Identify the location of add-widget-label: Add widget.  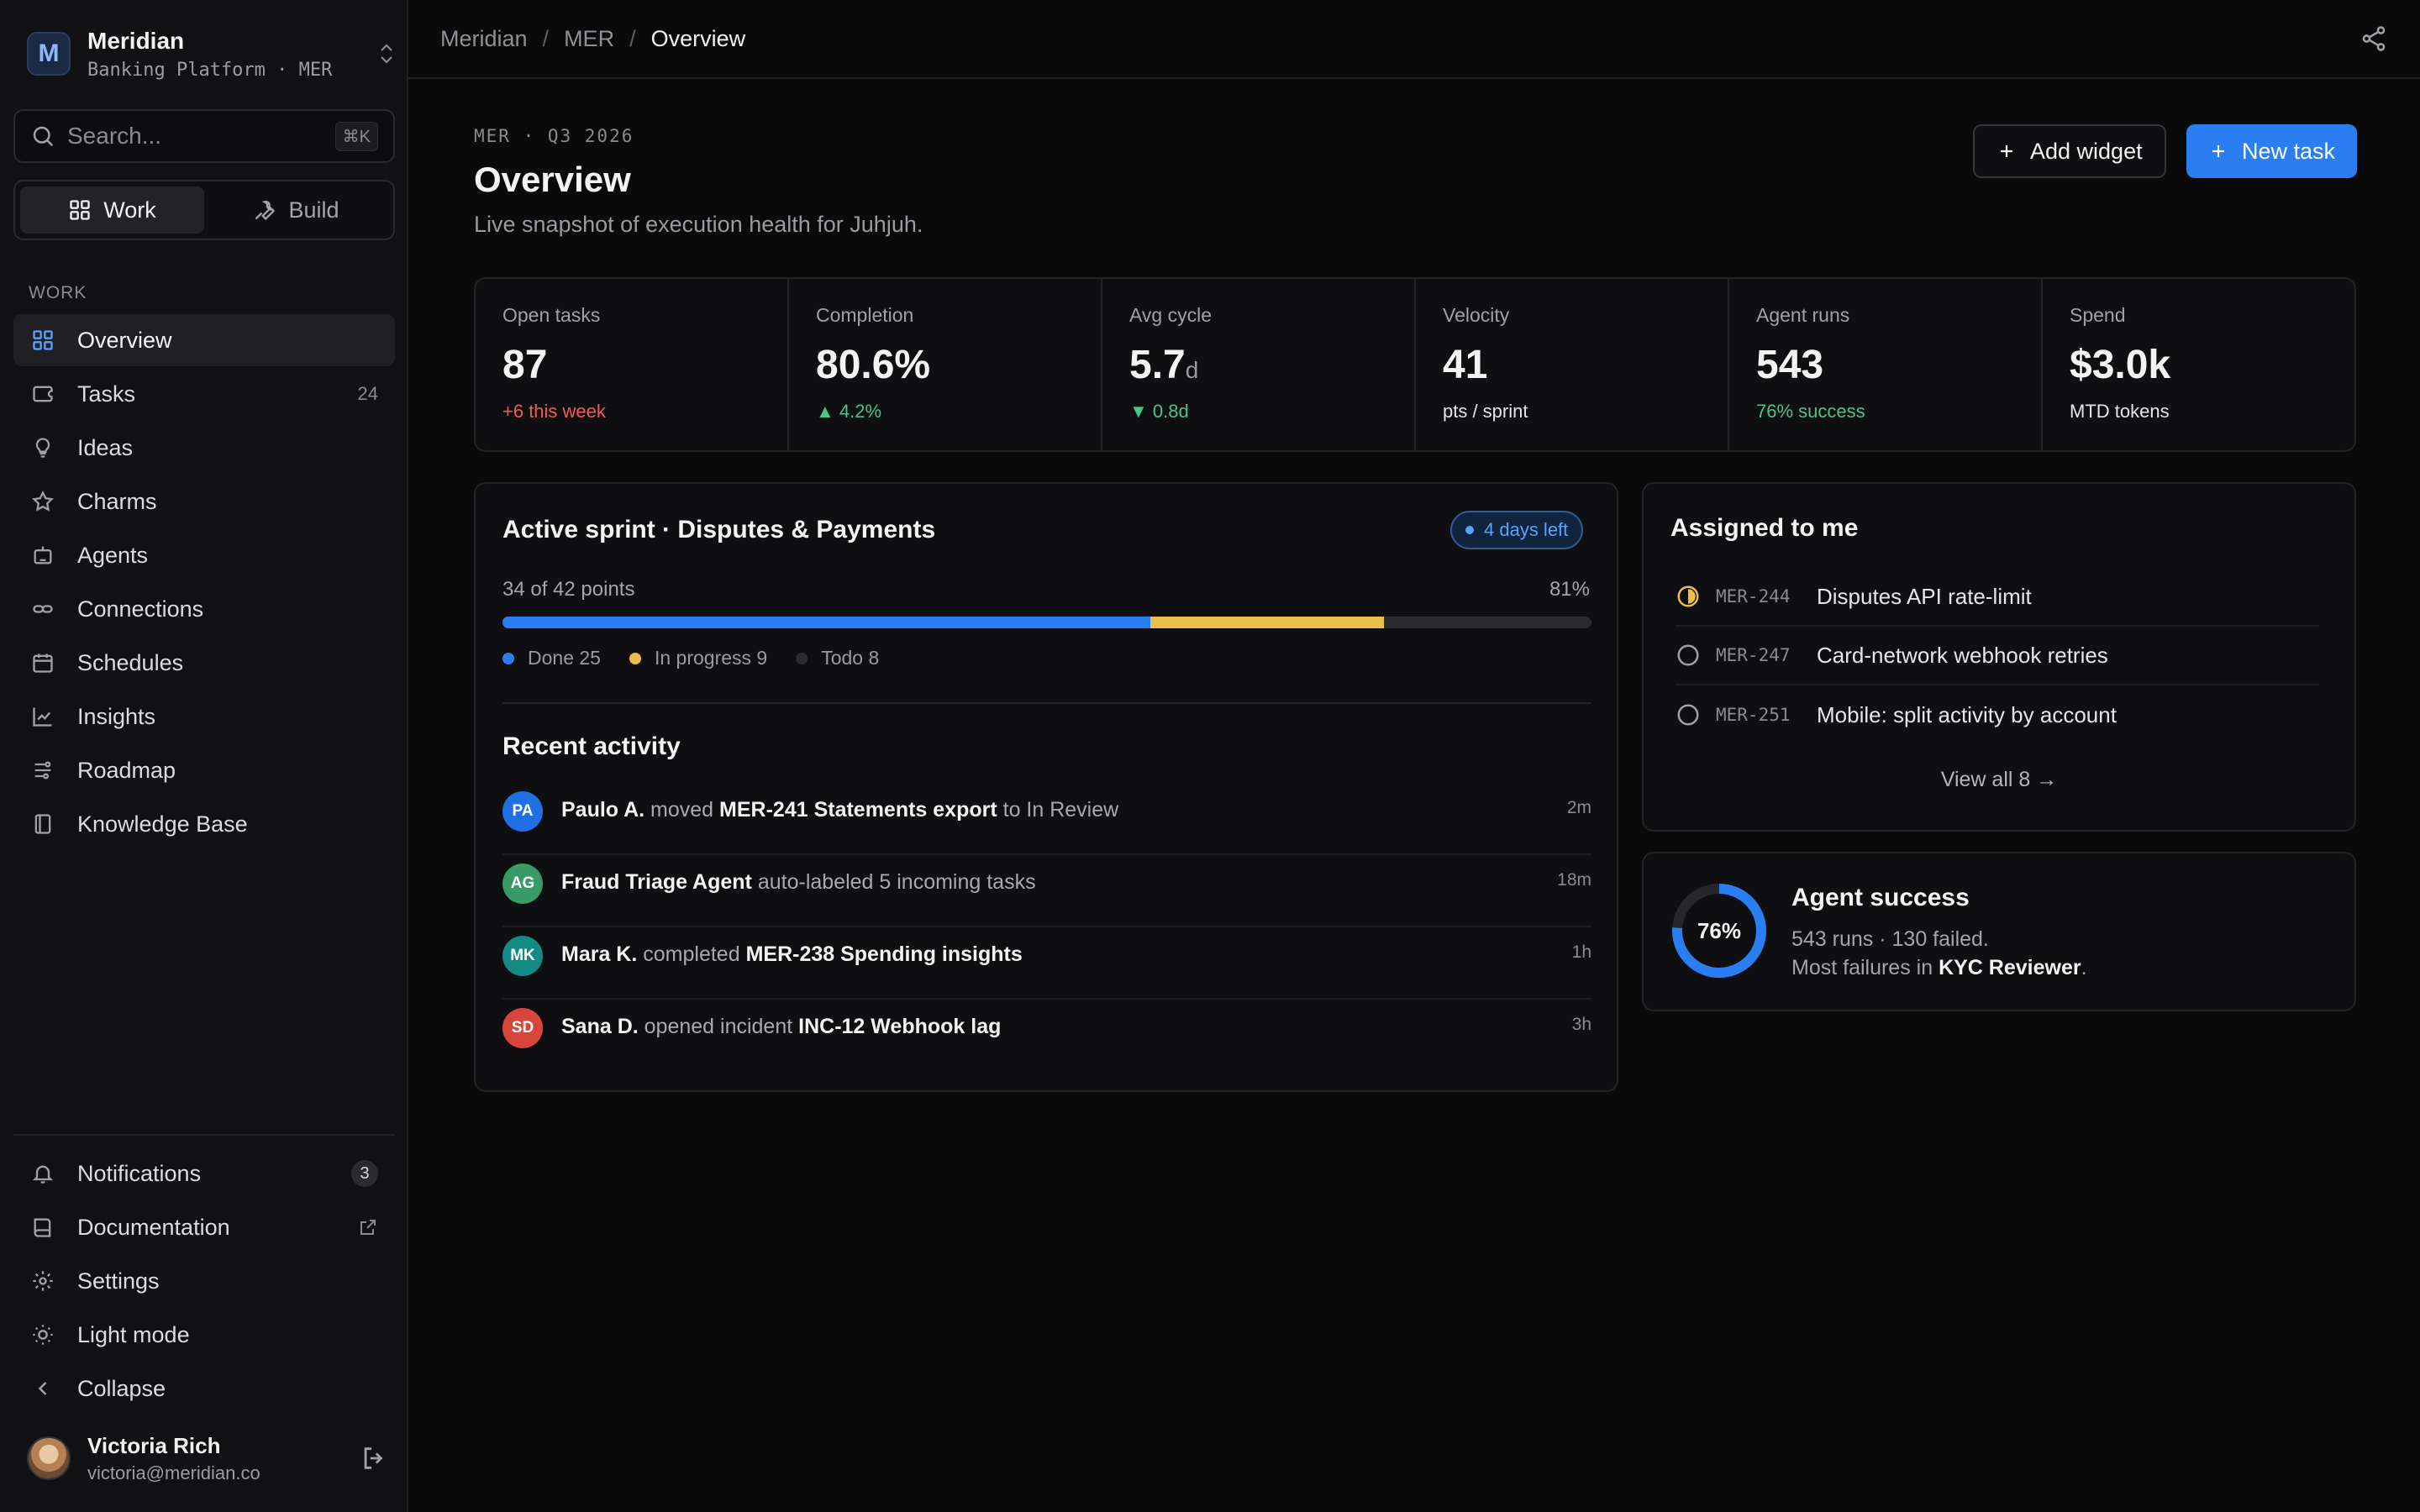
(2086, 151).